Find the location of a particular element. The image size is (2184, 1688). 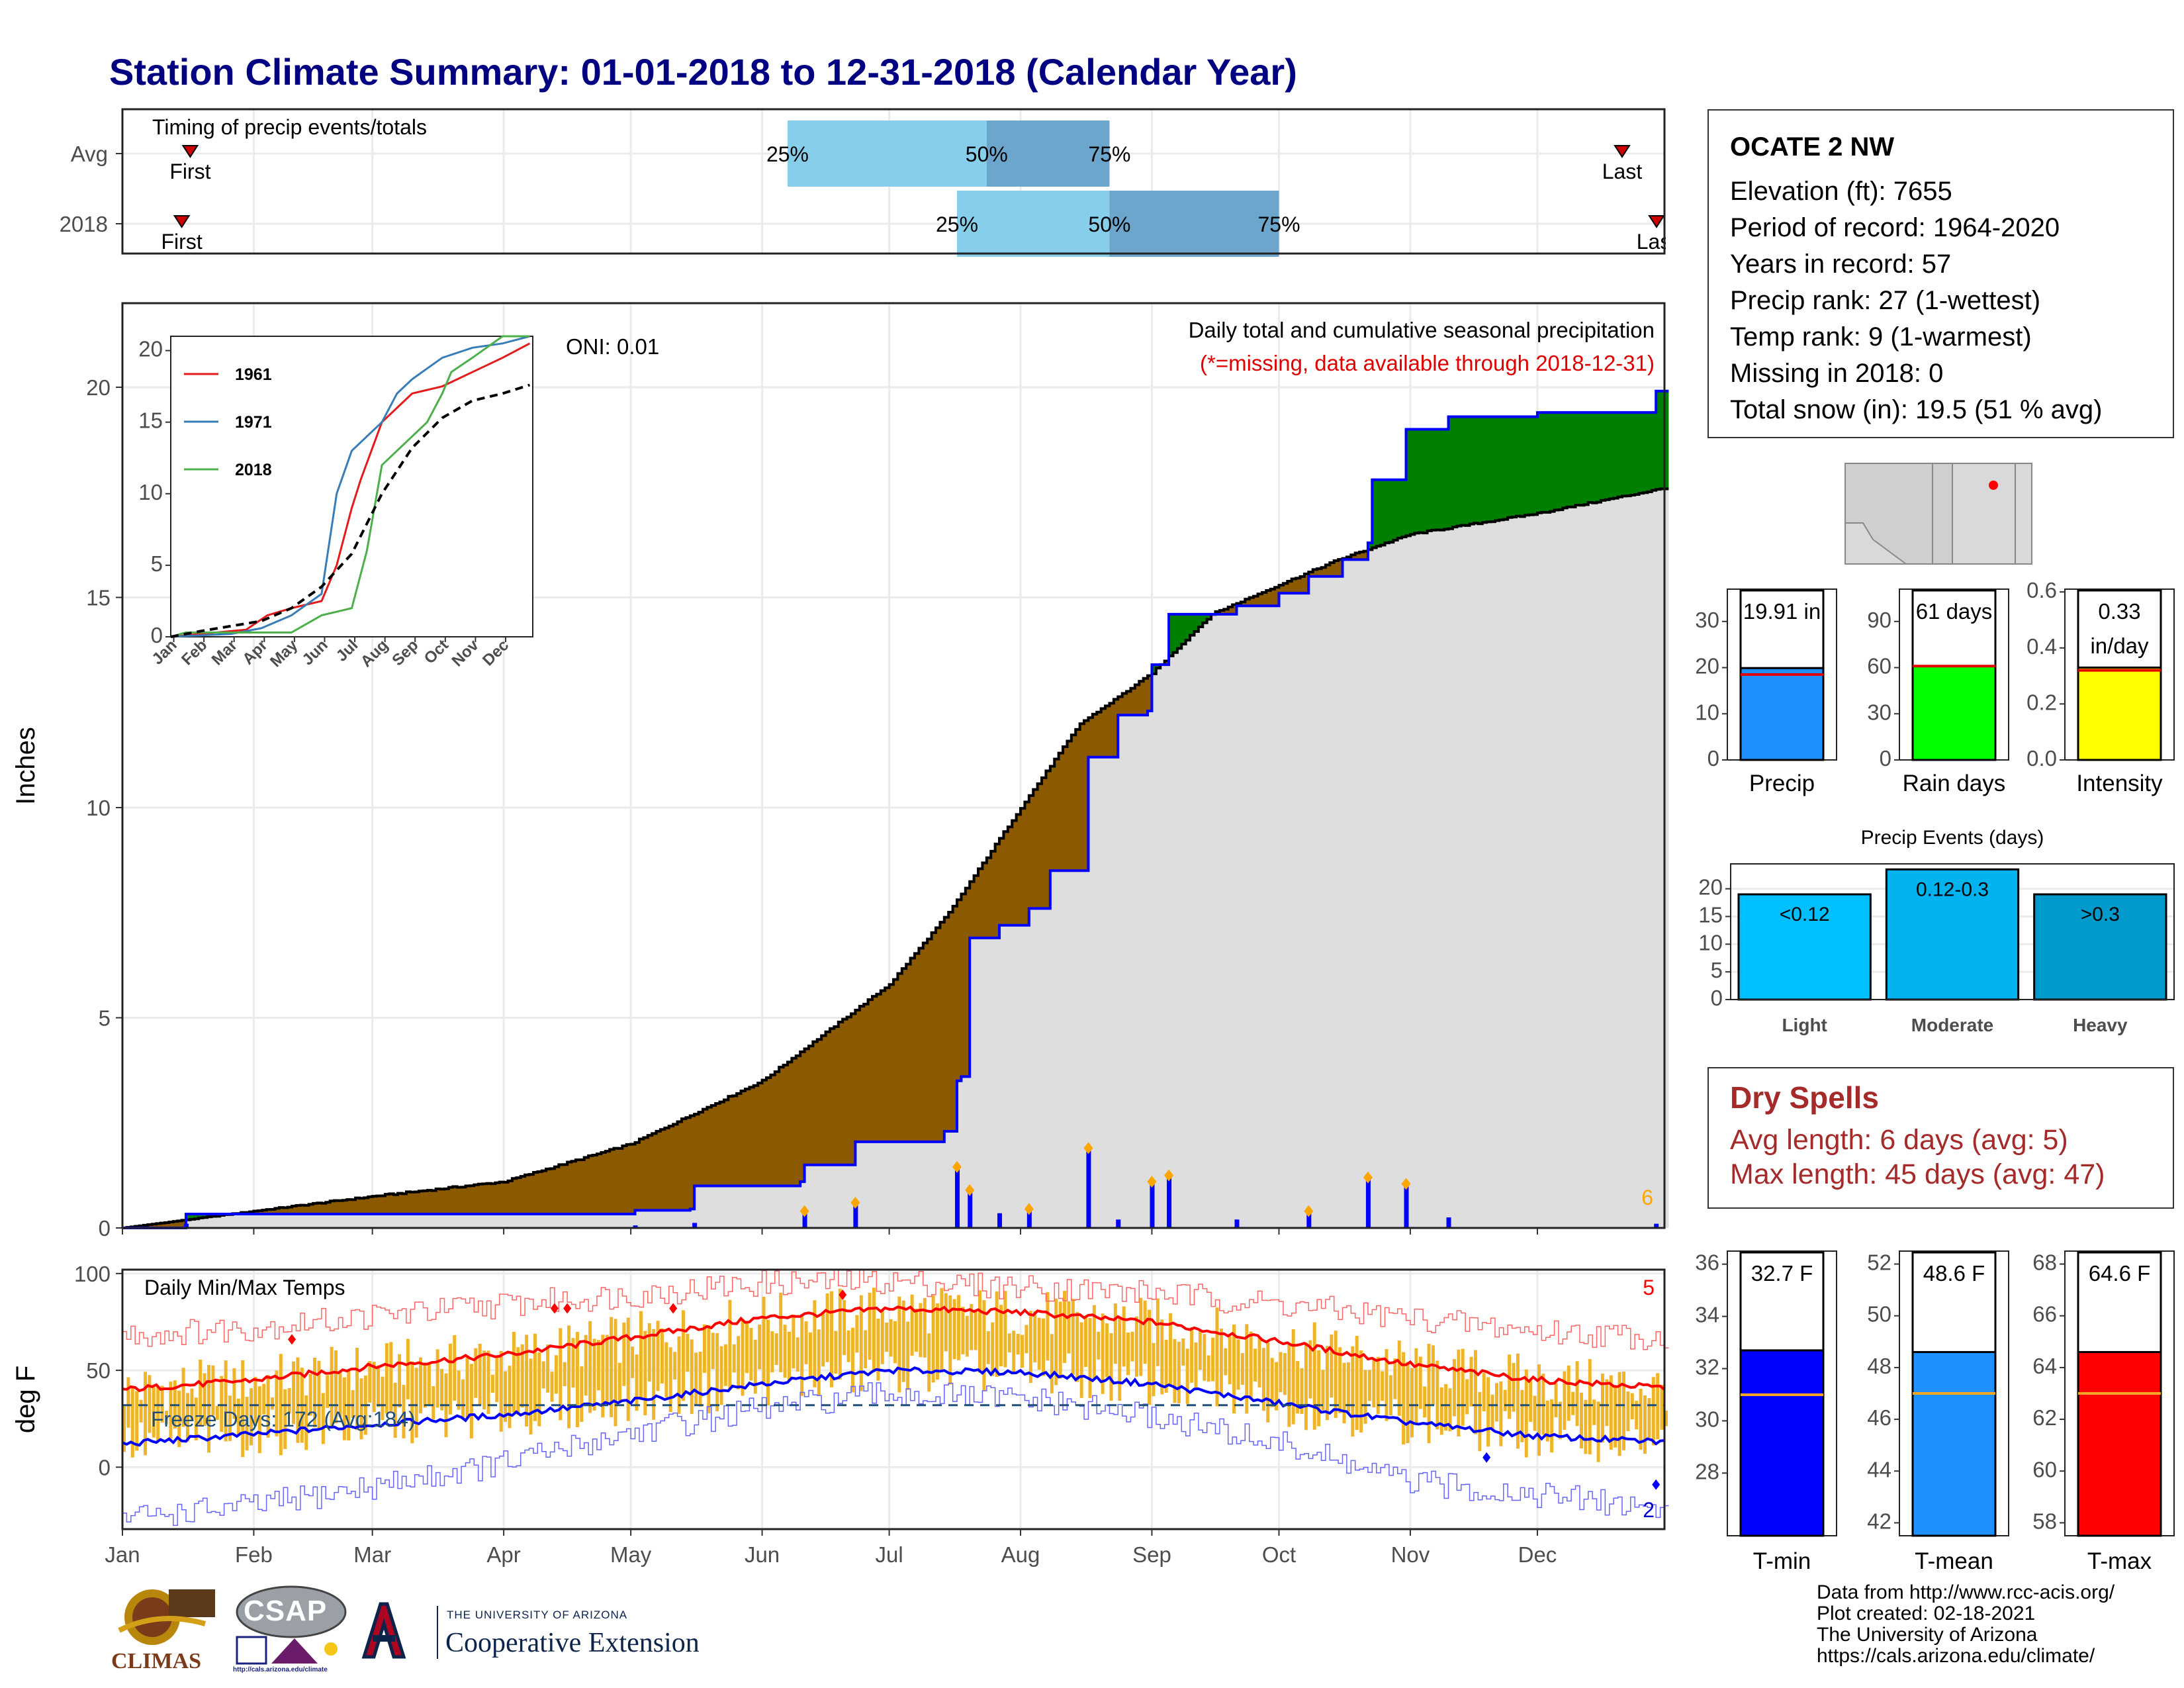

temp-xtick-label: Feb is located at coordinates (254, 1554).